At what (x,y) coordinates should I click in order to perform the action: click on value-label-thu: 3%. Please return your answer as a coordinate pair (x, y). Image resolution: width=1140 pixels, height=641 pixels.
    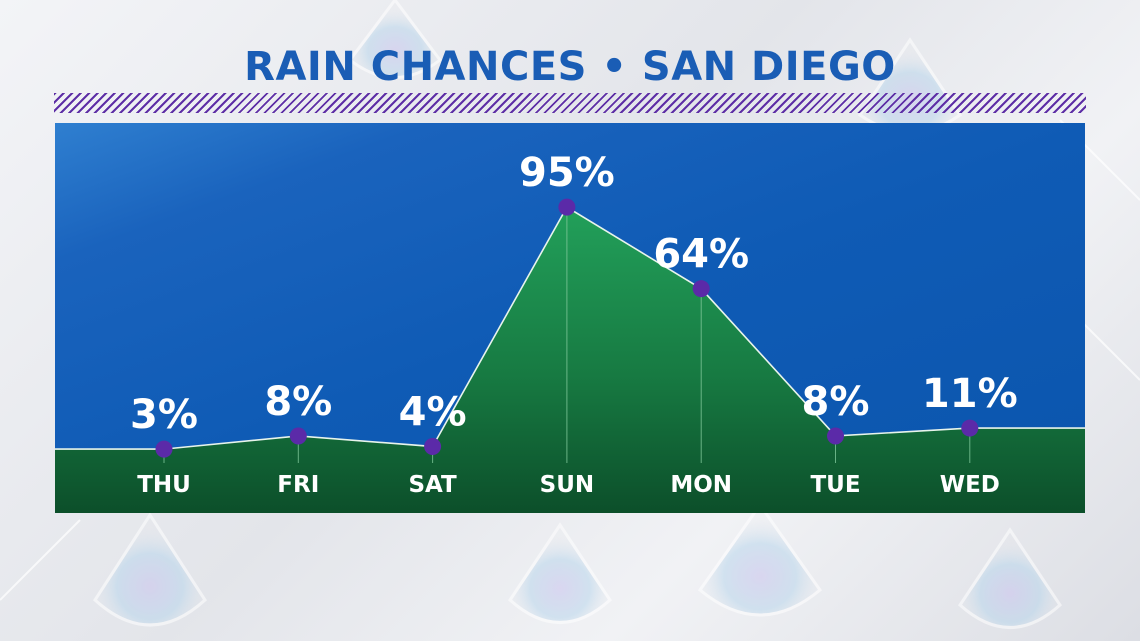
    Looking at the image, I should click on (164, 415).